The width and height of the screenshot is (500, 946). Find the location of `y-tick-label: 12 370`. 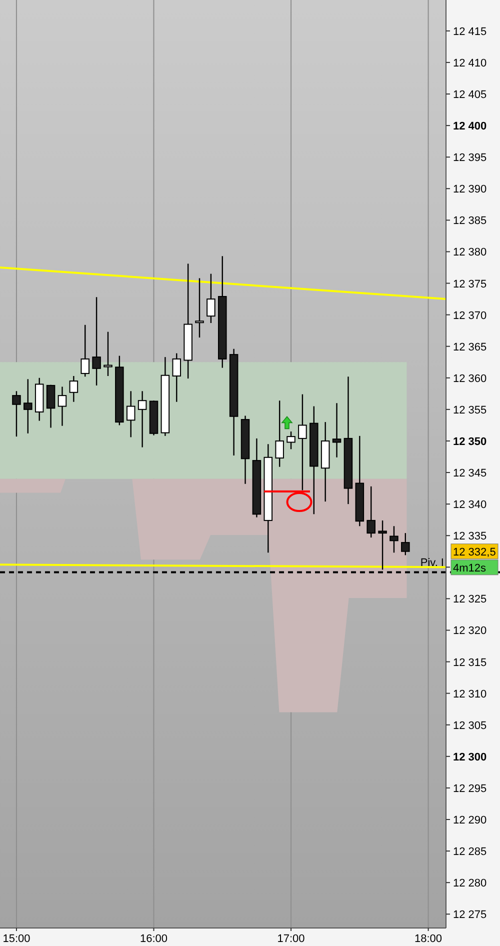

y-tick-label: 12 370 is located at coordinates (470, 316).